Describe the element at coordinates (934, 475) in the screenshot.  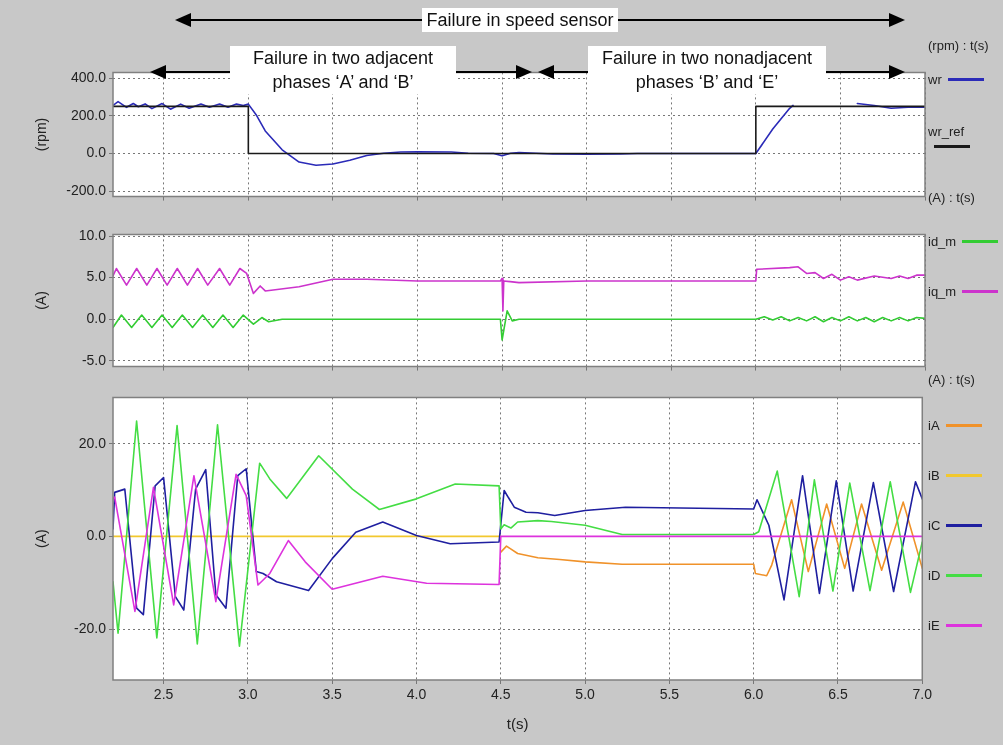
I see `legend-label: iB` at that location.